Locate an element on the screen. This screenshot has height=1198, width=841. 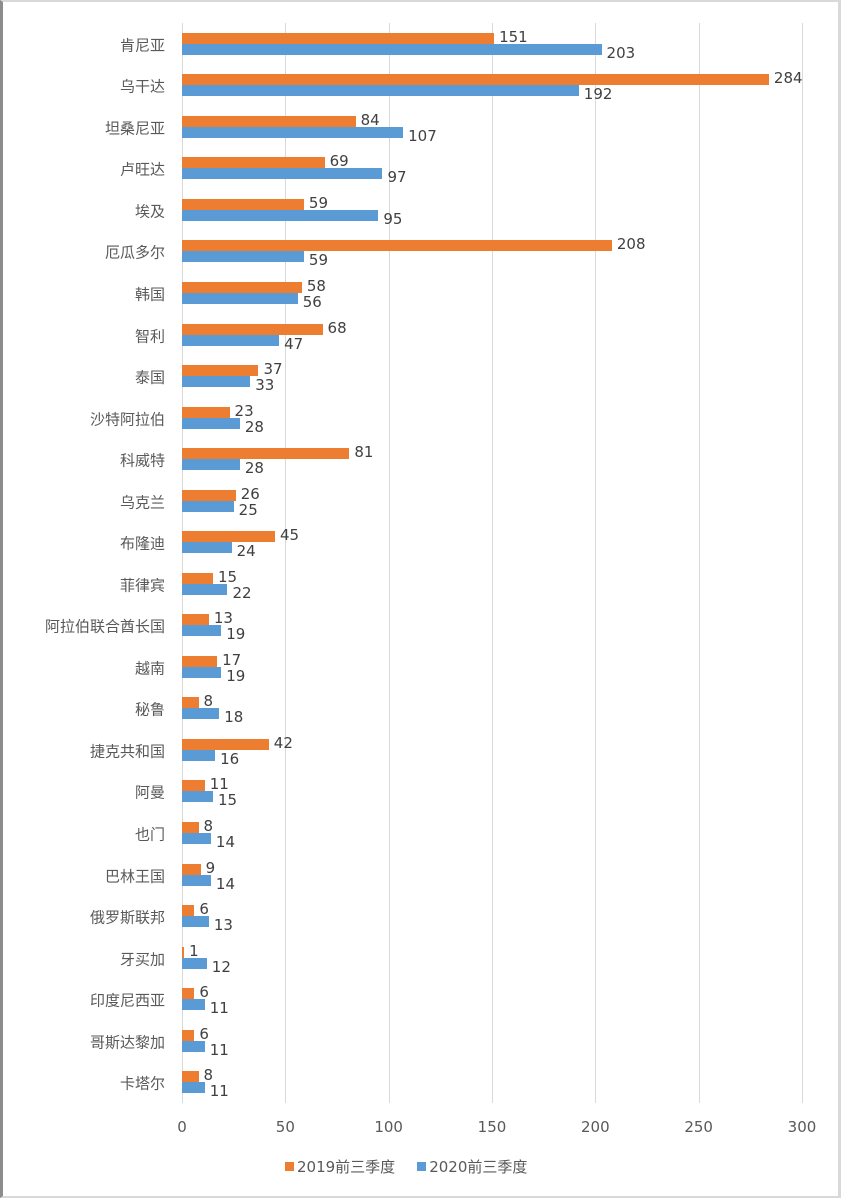
category-label: 厄瓜多尔 is located at coordinates (134, 252).